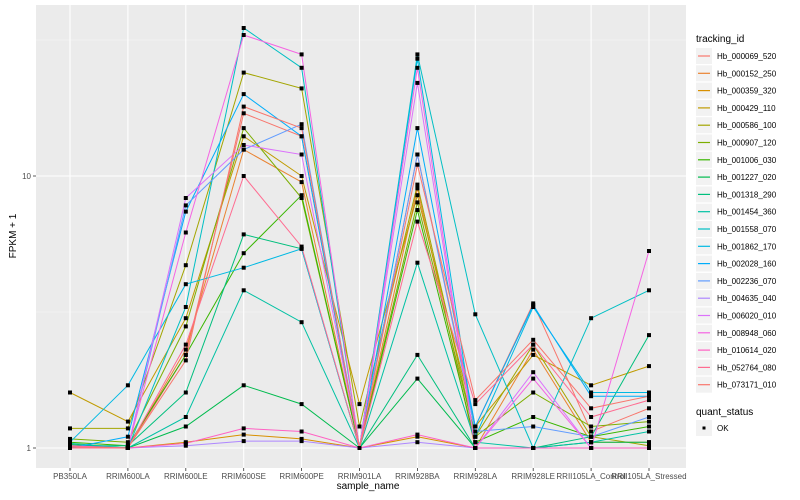  Describe the element at coordinates (747, 281) in the screenshot. I see `legend-label: Hb_002236_070` at that location.